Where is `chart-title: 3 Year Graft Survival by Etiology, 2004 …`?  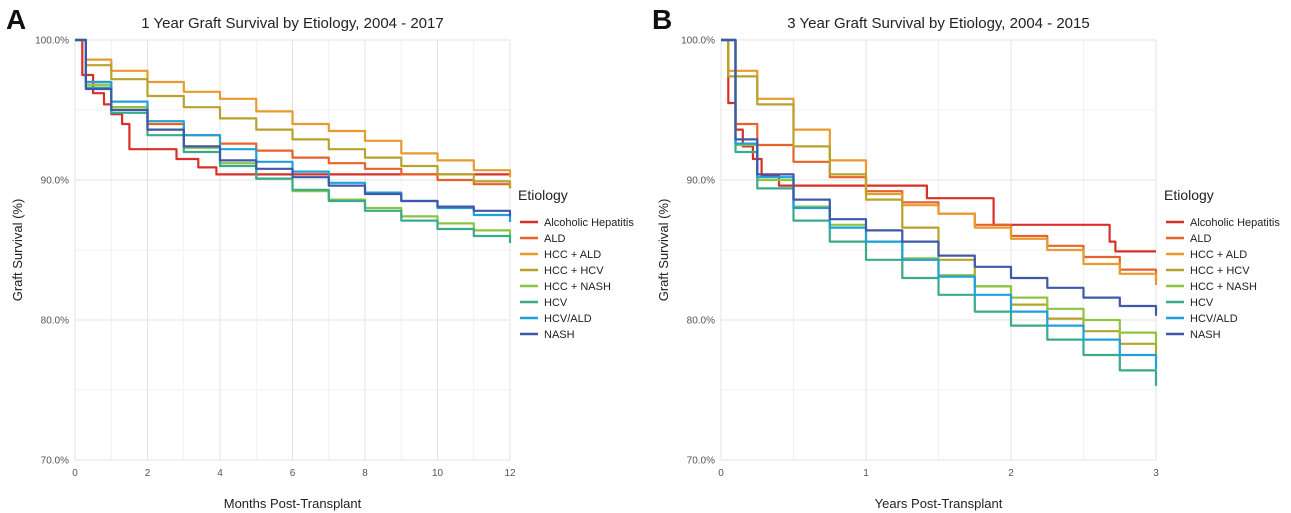
chart-title: 3 Year Graft Survival by Etiology, 2004 … is located at coordinates (938, 23).